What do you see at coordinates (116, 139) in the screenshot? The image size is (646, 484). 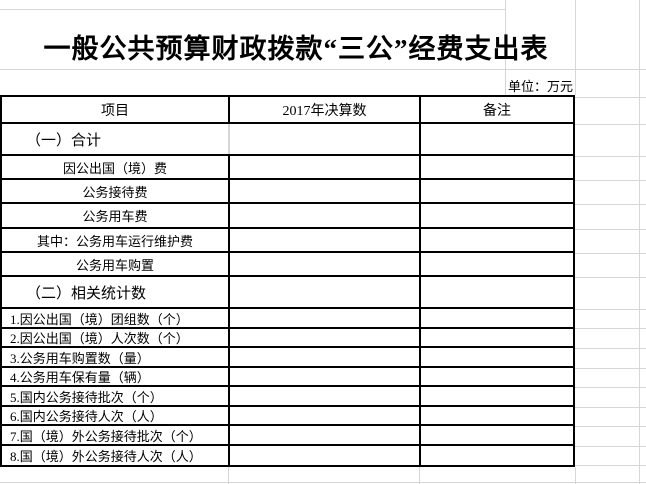 I see `row-label-cell: （一）合计` at bounding box center [116, 139].